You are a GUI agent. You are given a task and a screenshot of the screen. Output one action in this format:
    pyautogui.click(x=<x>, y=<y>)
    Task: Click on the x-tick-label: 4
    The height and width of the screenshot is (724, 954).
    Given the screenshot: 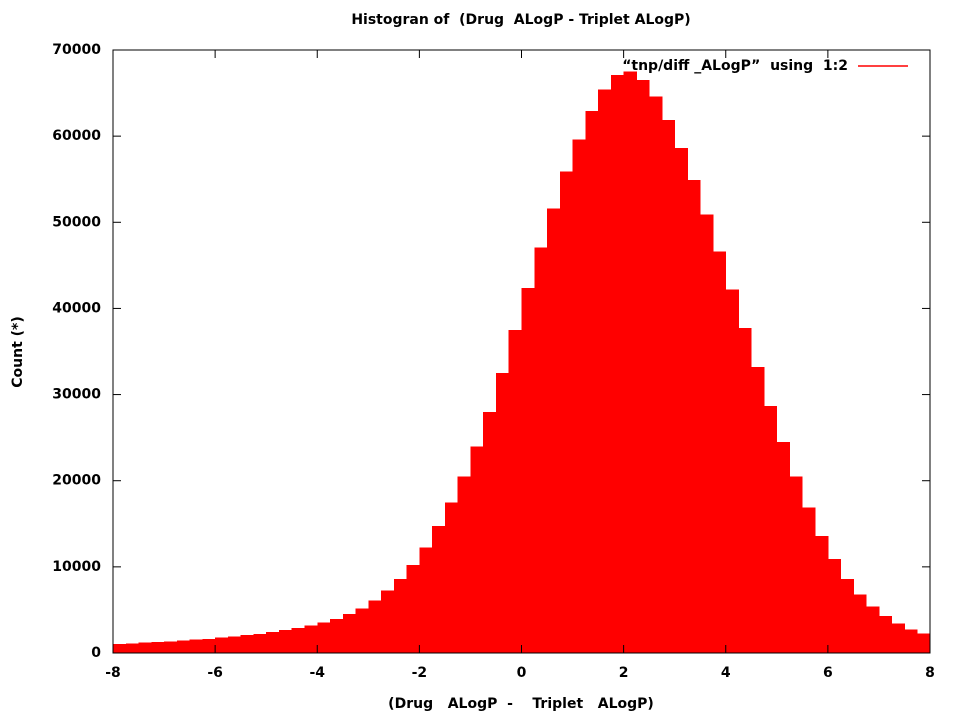 What is the action you would take?
    pyautogui.click(x=726, y=673)
    